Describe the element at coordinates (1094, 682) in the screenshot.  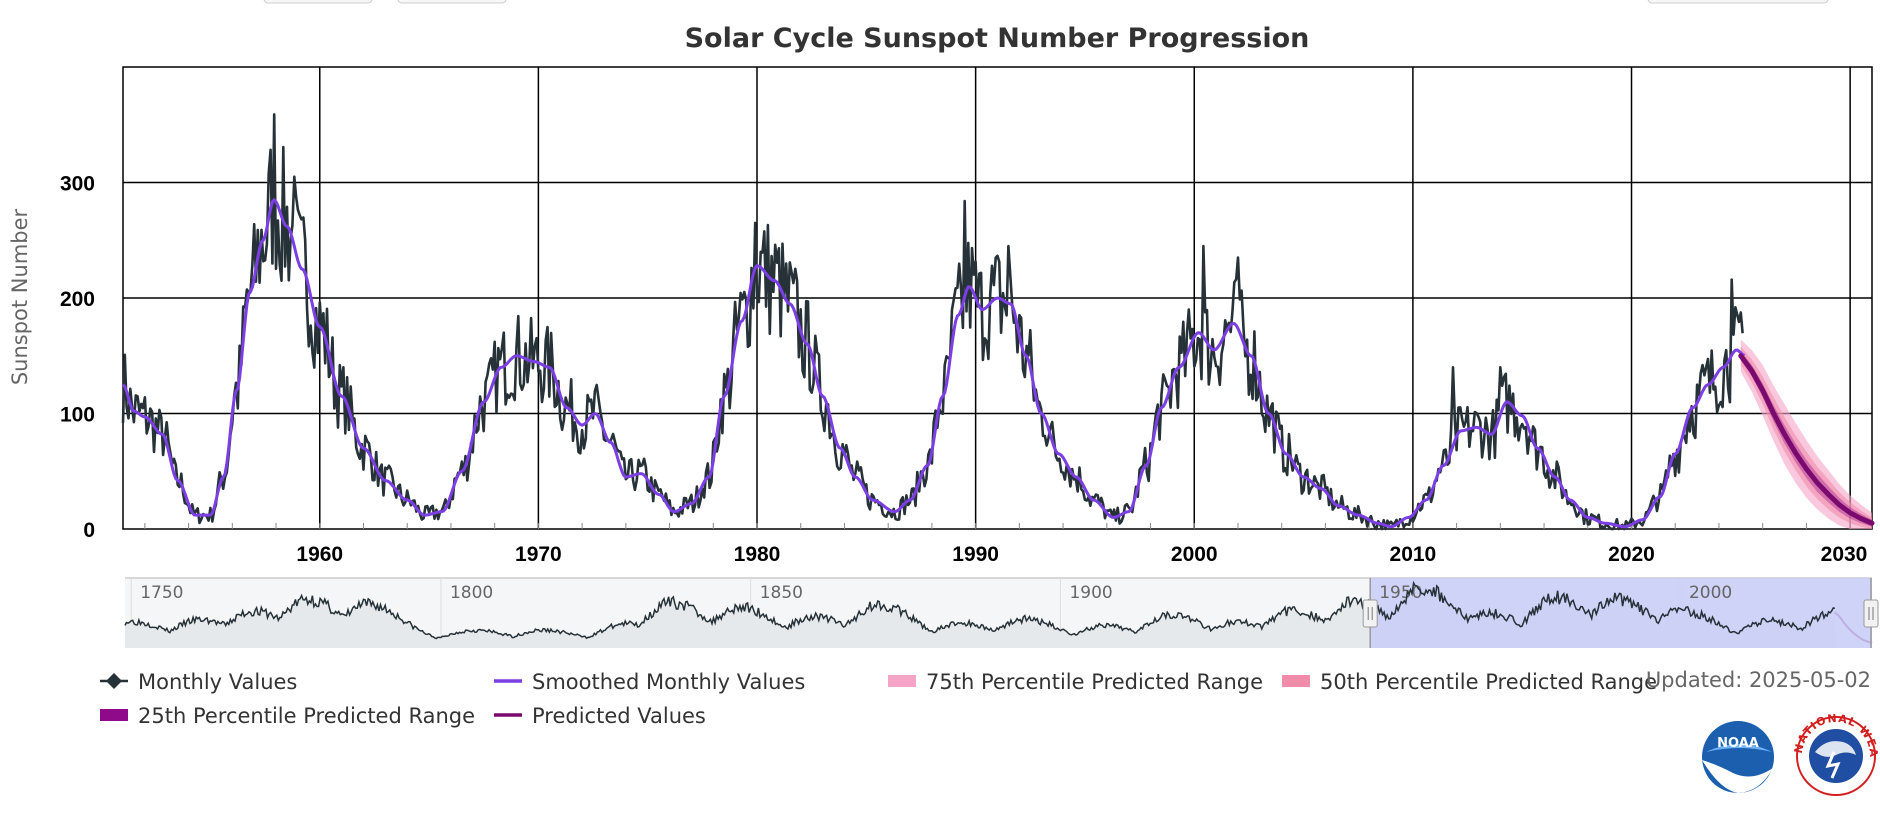
I see `legend-label: 75th Percentile Predicted Range` at that location.